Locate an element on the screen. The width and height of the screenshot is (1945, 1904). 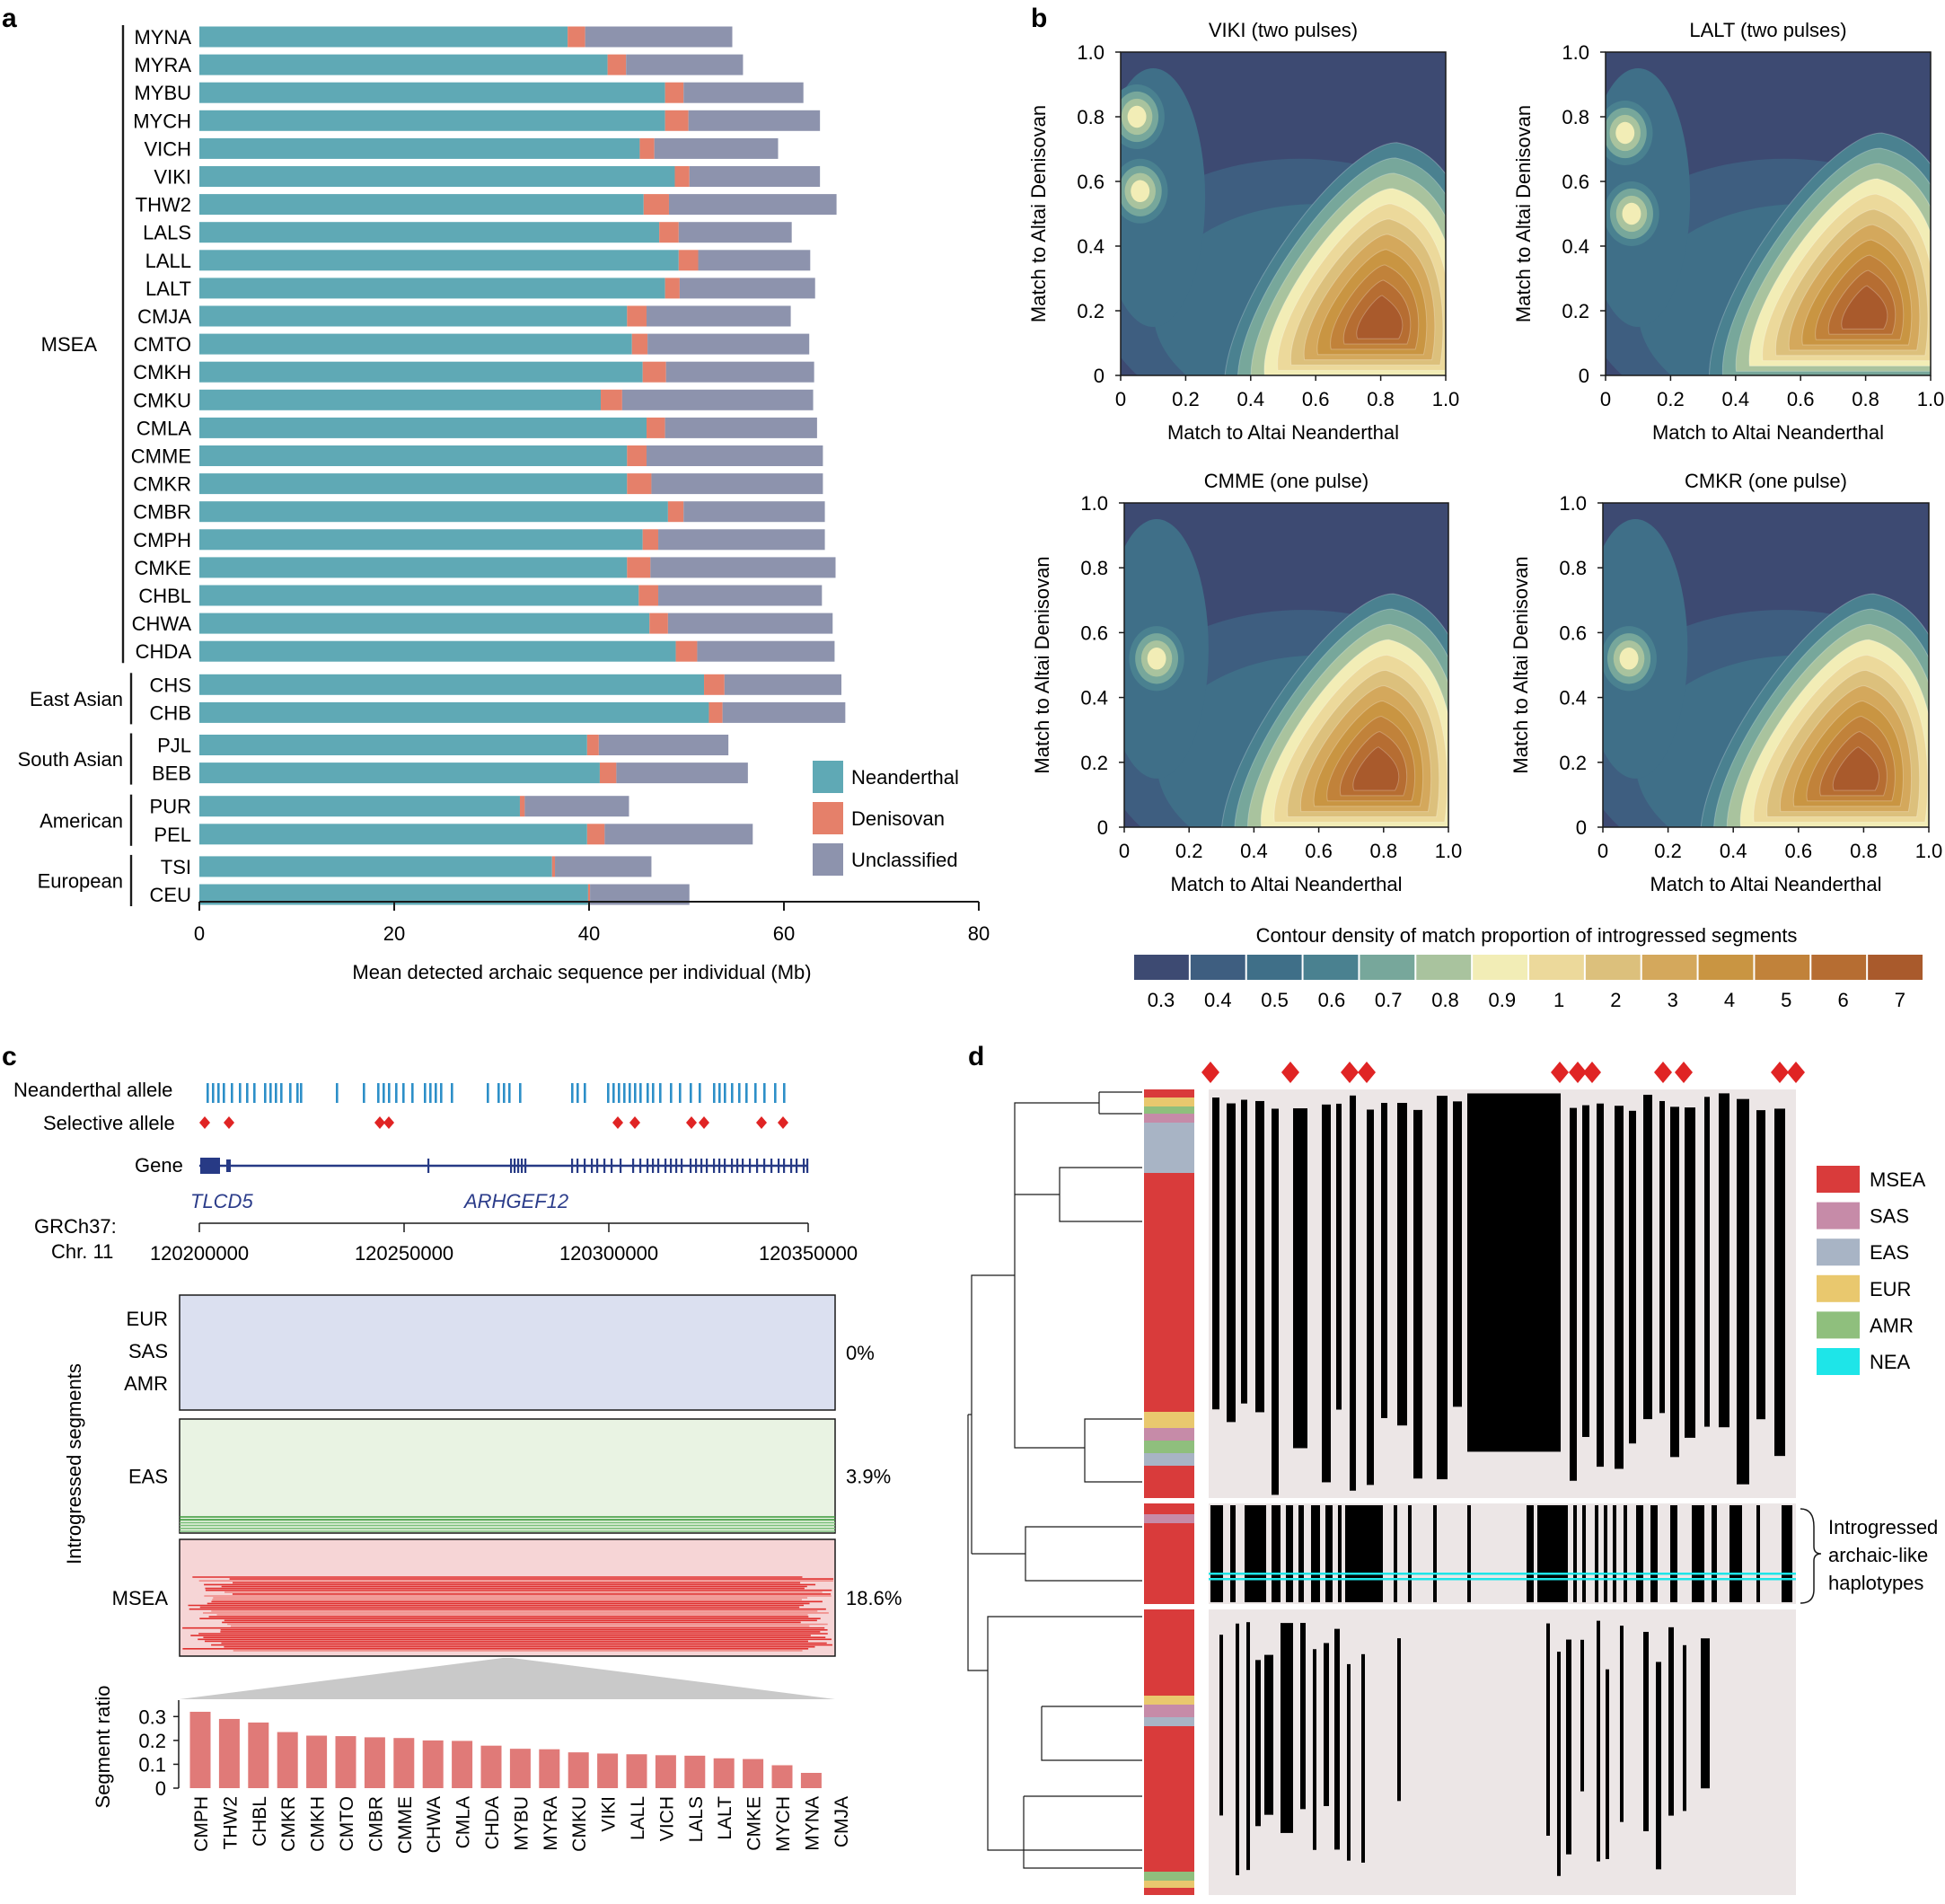
colorbar-label-7: 1 is located at coordinates (1558, 1000).